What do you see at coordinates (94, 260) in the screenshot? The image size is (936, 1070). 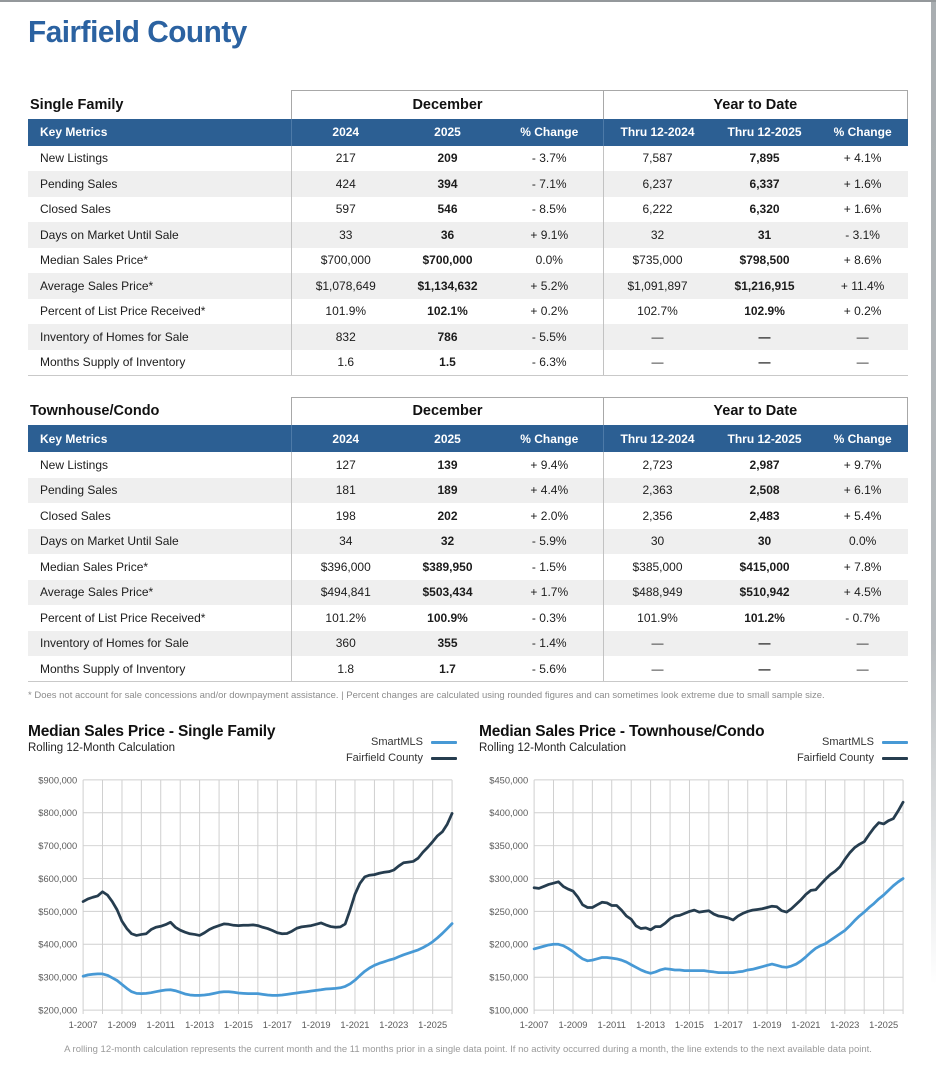 I see `table-cell: Median Sales Price*` at bounding box center [94, 260].